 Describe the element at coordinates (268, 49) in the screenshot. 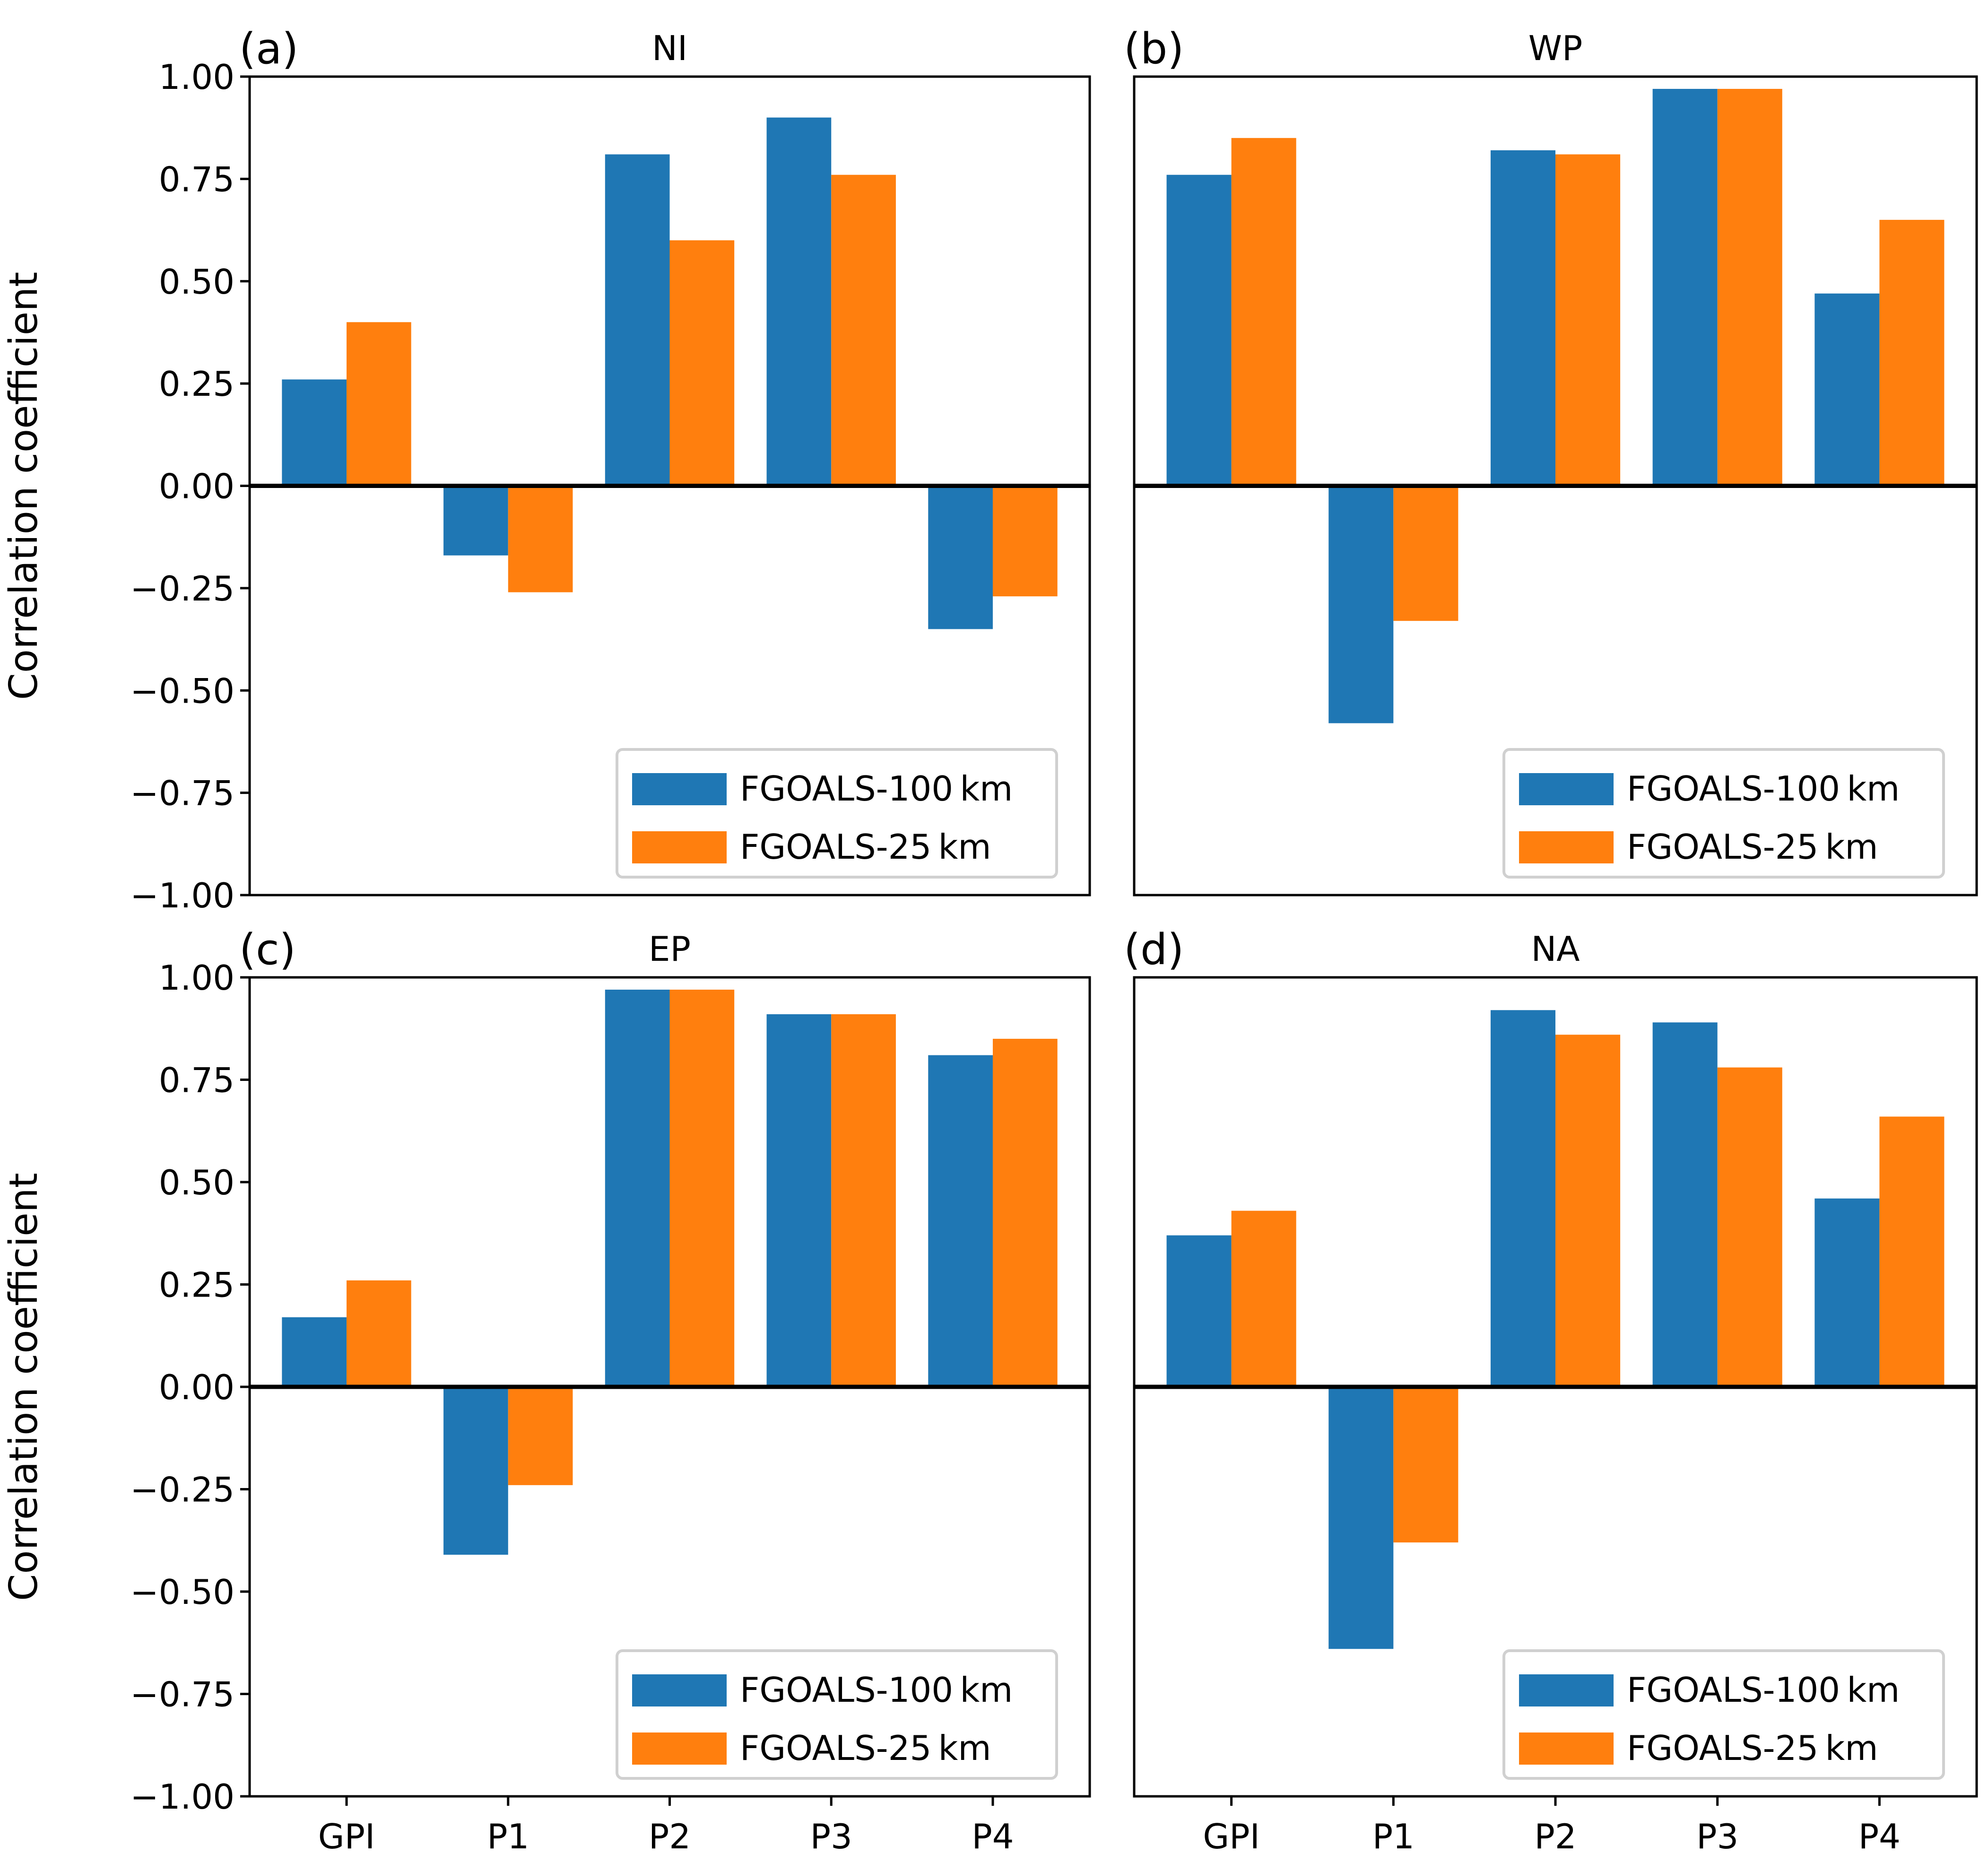

I see `panel-label: (a)` at that location.